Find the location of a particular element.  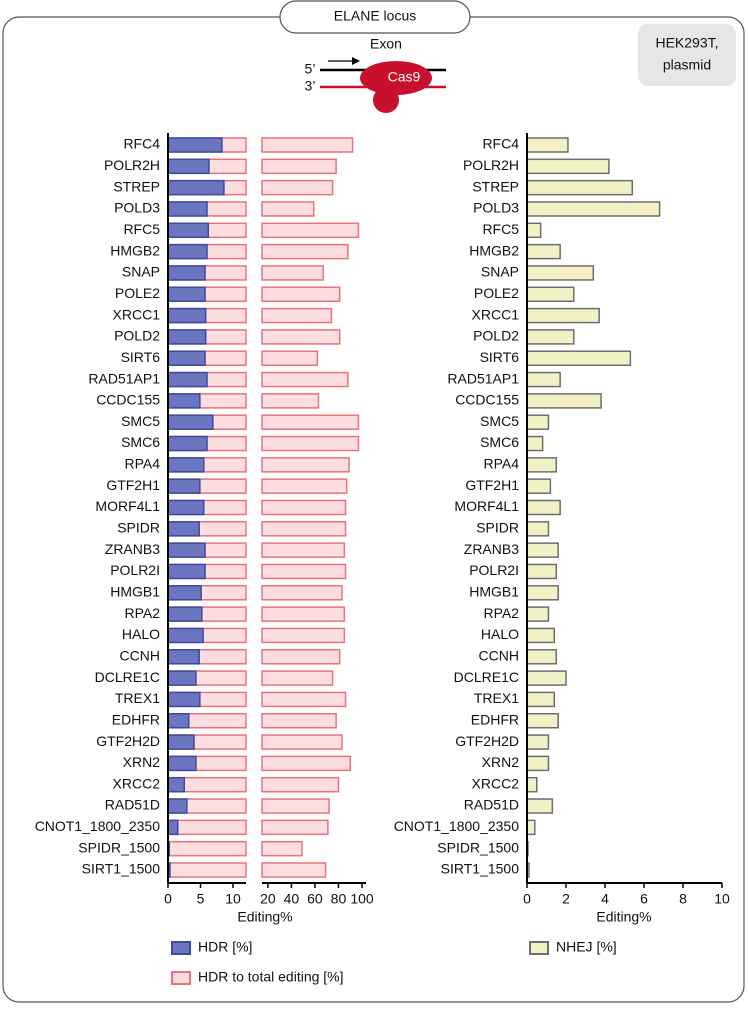

exon-label: Exon is located at coordinates (386, 44).